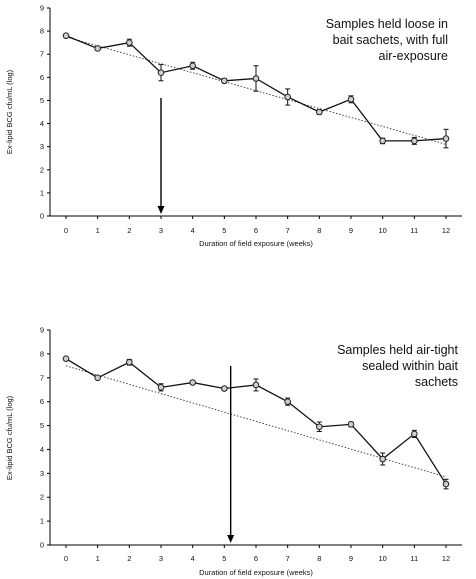  What do you see at coordinates (193, 230) in the screenshot?
I see `chart0-x-tick-label: 4` at bounding box center [193, 230].